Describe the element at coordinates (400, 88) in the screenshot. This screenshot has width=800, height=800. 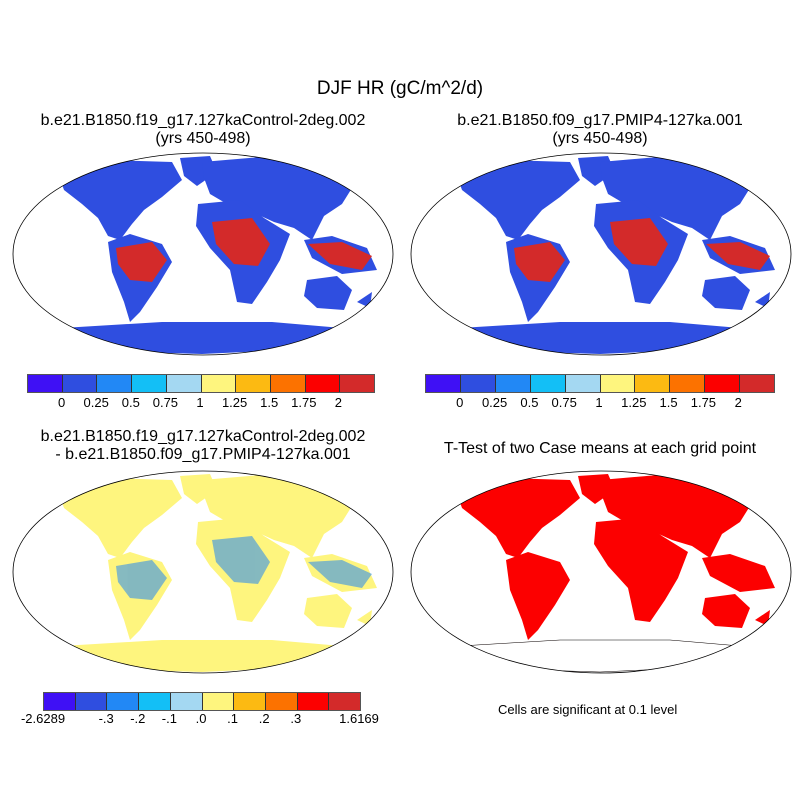
I see `figure-title: DJF HR (gC/m^2/d)` at that location.